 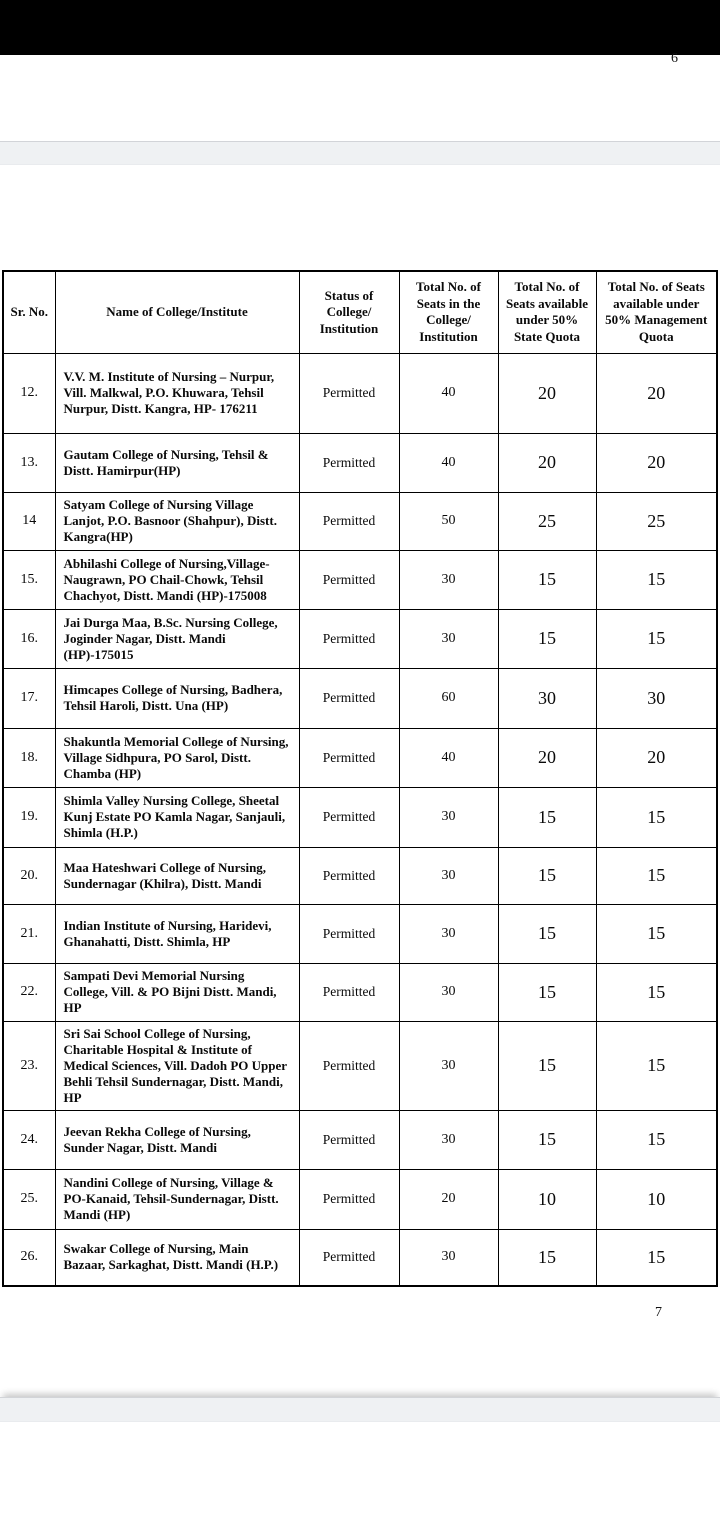 What do you see at coordinates (448, 1199) in the screenshot?
I see `total-seats-cell: 20` at bounding box center [448, 1199].